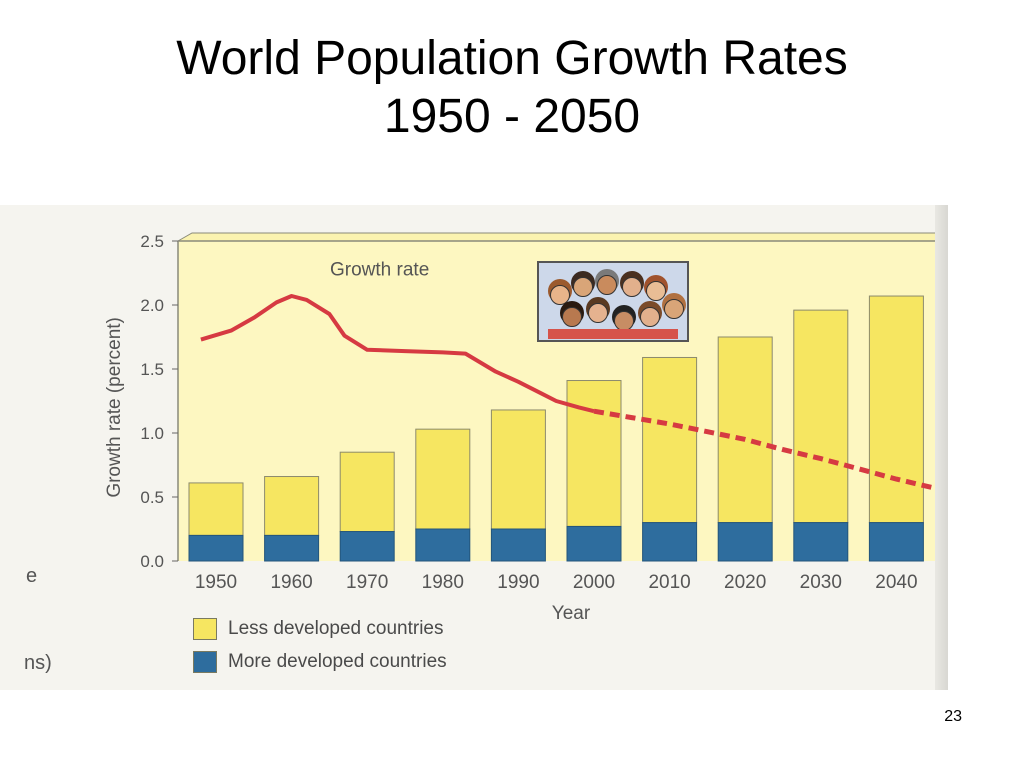 The image size is (1024, 768). I want to click on x-tick-label: 1980, so click(443, 582).